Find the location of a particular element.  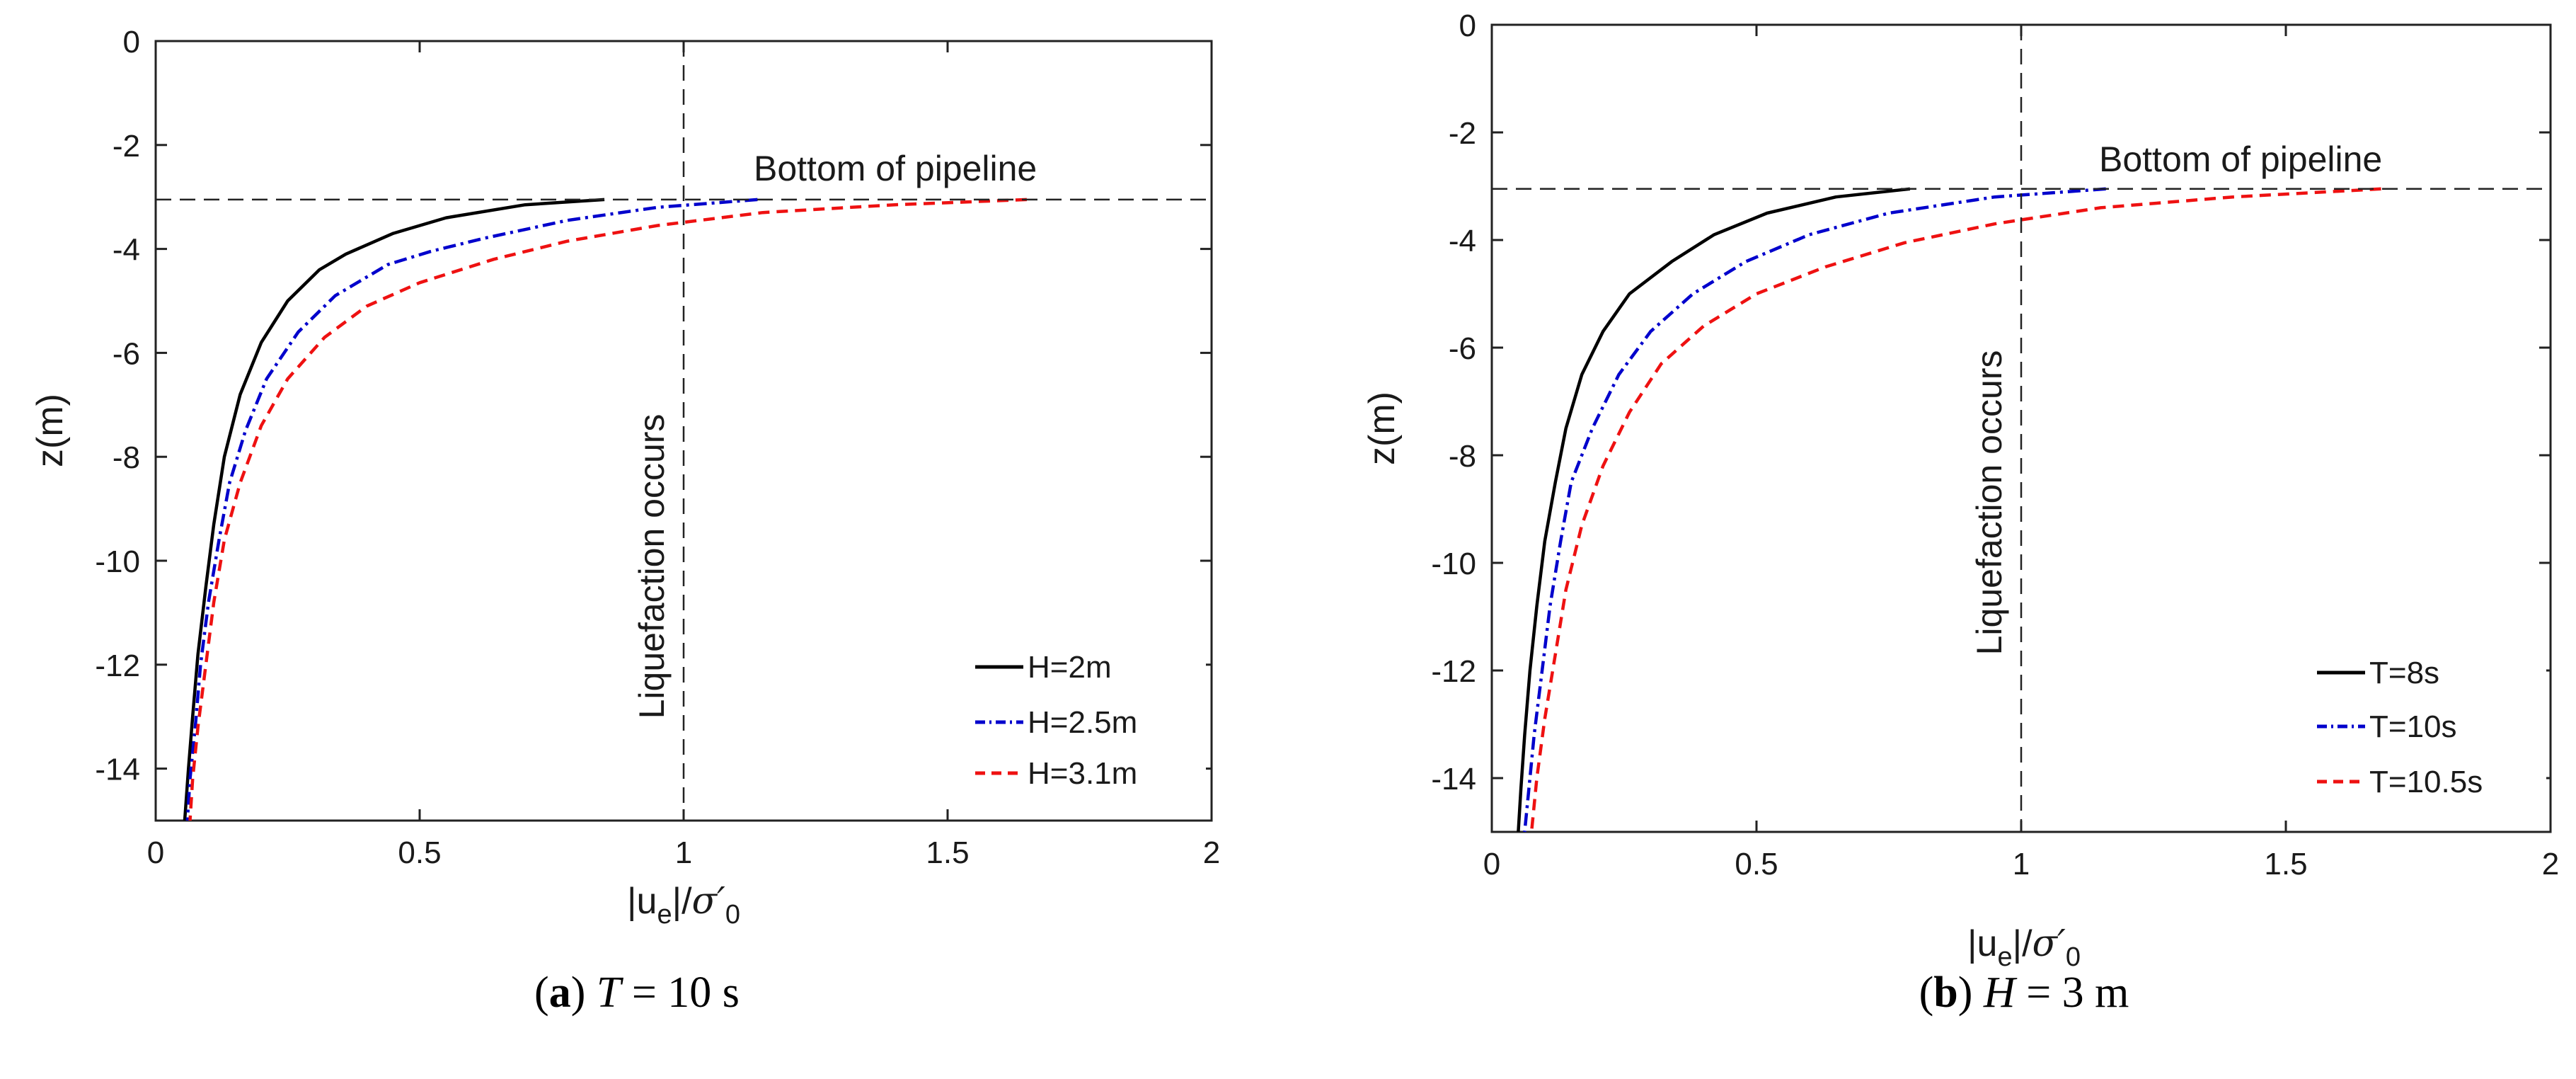

legend-b: T=8s T=10s T=10.5s is located at coordinates (2421, 728).